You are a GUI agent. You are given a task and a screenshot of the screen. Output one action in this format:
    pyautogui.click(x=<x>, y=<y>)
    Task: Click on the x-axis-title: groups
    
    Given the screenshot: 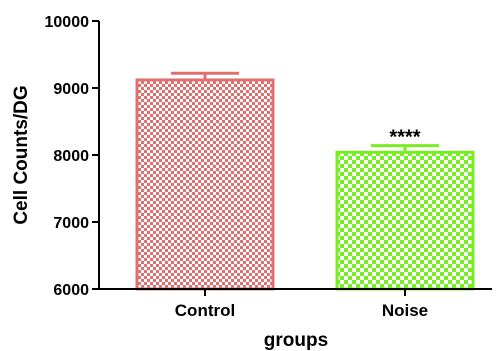 What is the action you would take?
    pyautogui.click(x=296, y=340)
    